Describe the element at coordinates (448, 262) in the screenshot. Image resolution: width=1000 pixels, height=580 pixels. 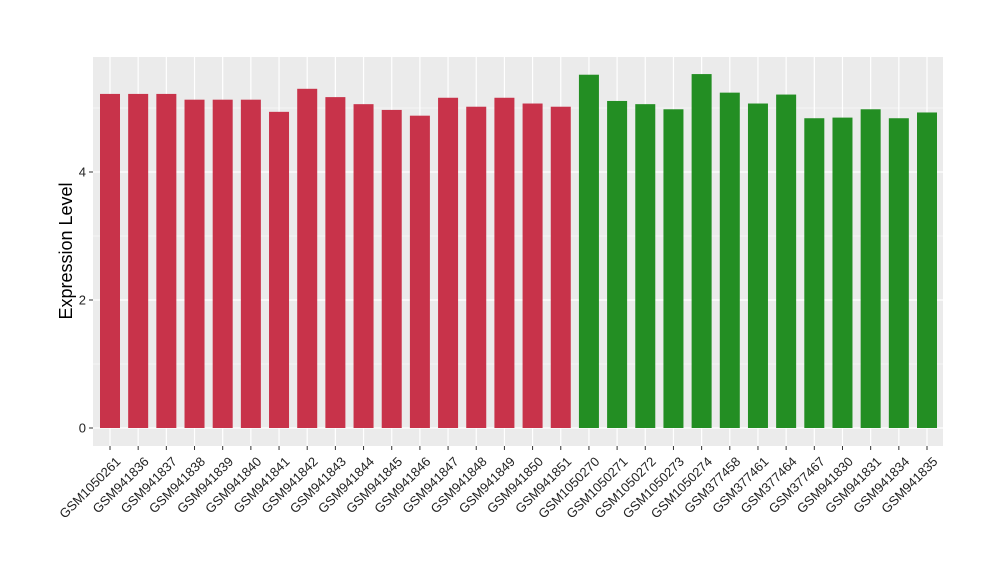
I see `bar-GSM941847` at that location.